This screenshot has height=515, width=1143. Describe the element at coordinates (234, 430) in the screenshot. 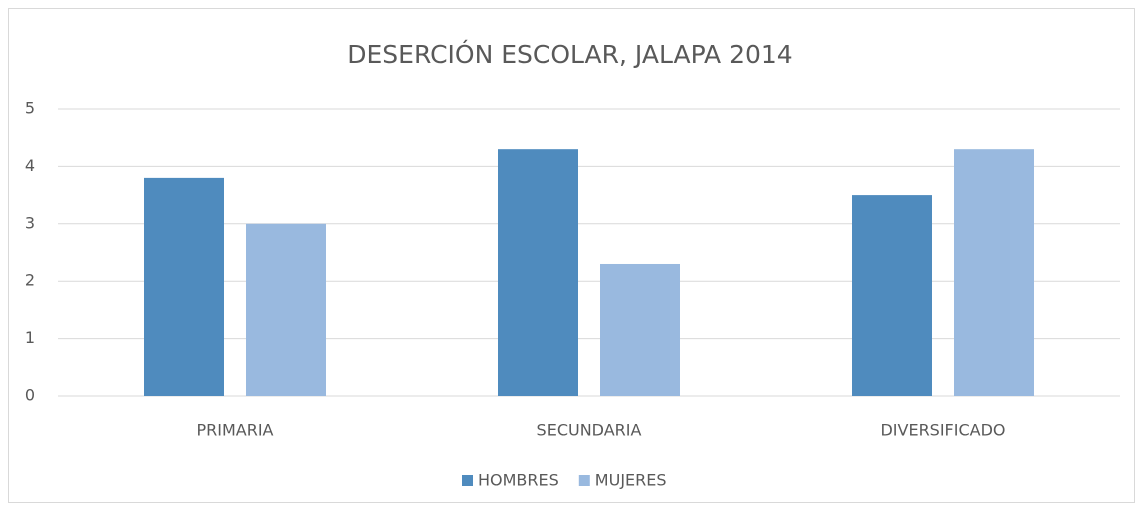

I see `x-tick-label: PRIMARIA` at that location.